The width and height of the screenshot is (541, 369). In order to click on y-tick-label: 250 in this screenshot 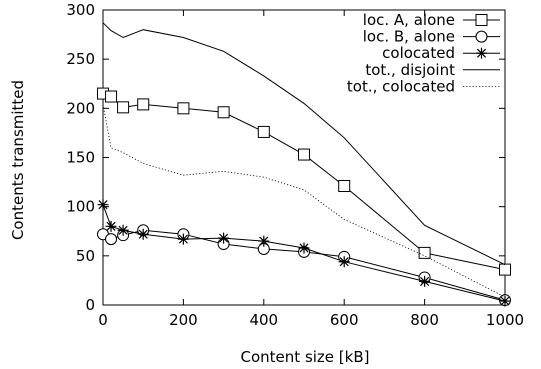, I will do `click(80, 59)`.